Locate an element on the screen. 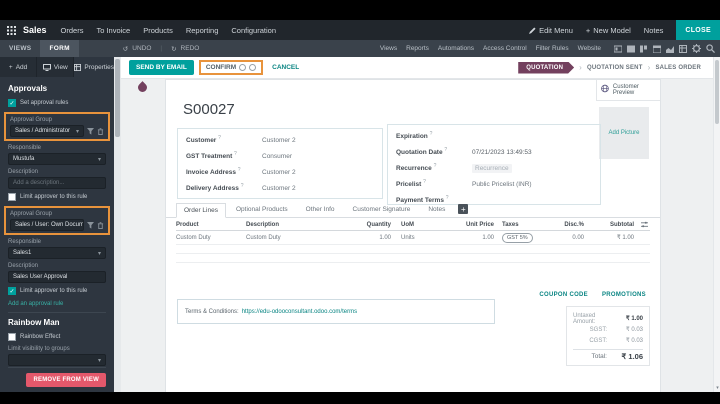  status-bar: QUOTATION › QUOTATION SENT › SALES ORDER is located at coordinates (609, 68).